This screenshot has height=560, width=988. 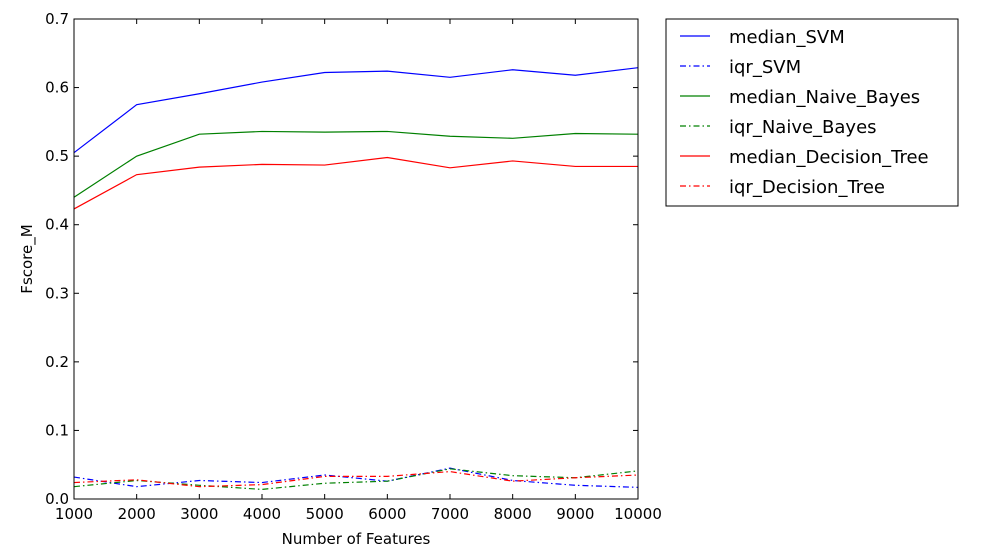 What do you see at coordinates (829, 157) in the screenshot?
I see `legend-label-4: median_Decision_Tree` at bounding box center [829, 157].